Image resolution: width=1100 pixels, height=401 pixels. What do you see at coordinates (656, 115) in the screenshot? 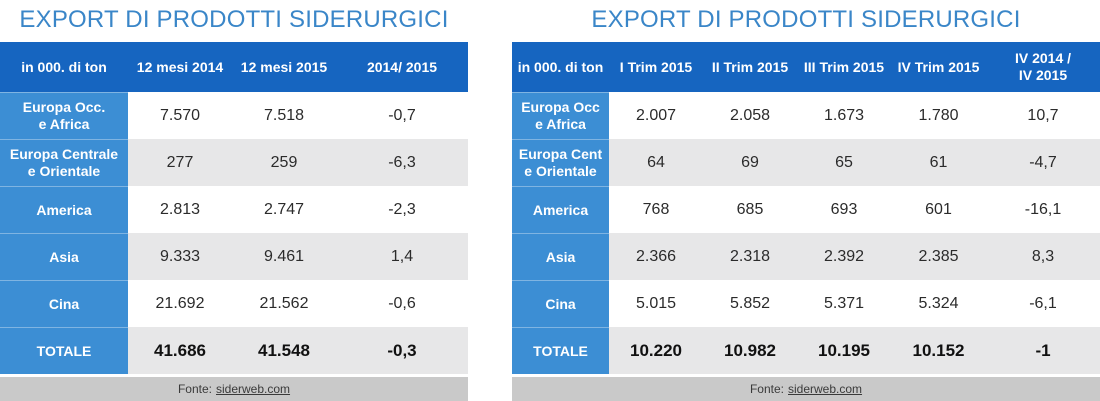
I see `right-cell: 2.007` at bounding box center [656, 115].